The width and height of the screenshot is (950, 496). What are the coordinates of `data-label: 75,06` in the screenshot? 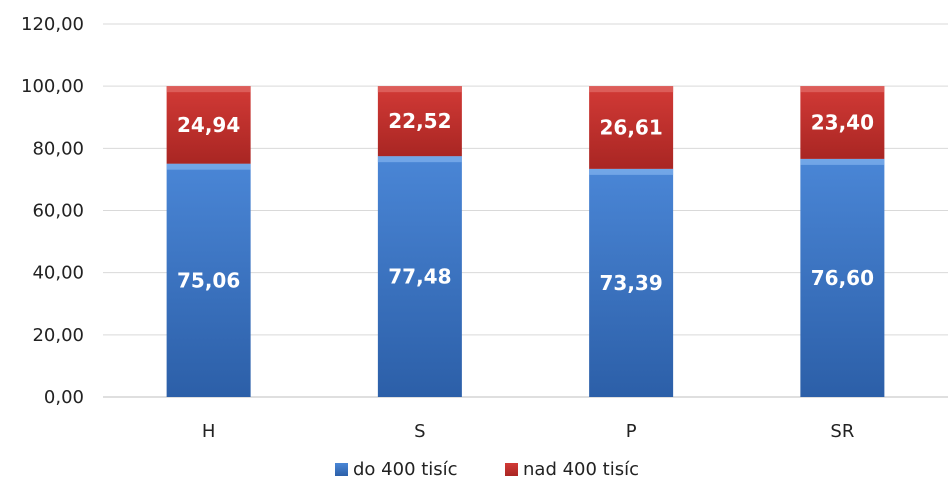 It's located at (208, 280).